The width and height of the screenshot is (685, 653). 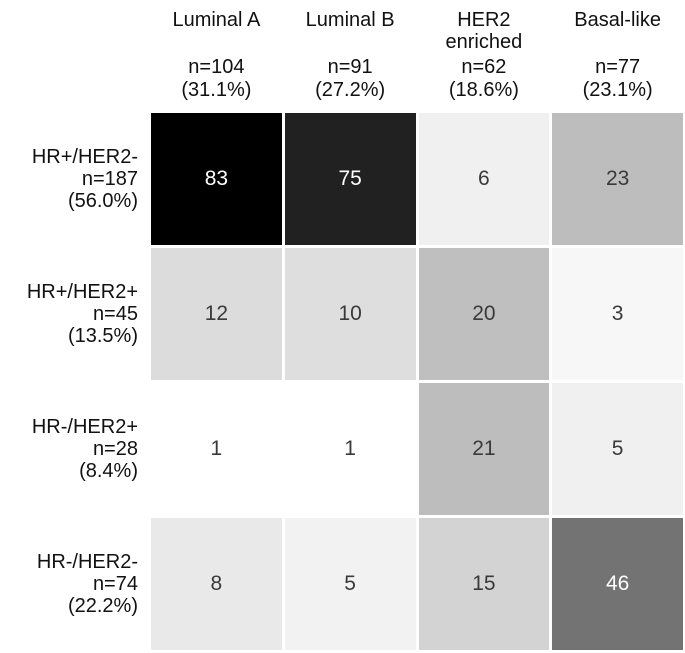 I want to click on matrix-cell-r1c4: 23, so click(x=617, y=179).